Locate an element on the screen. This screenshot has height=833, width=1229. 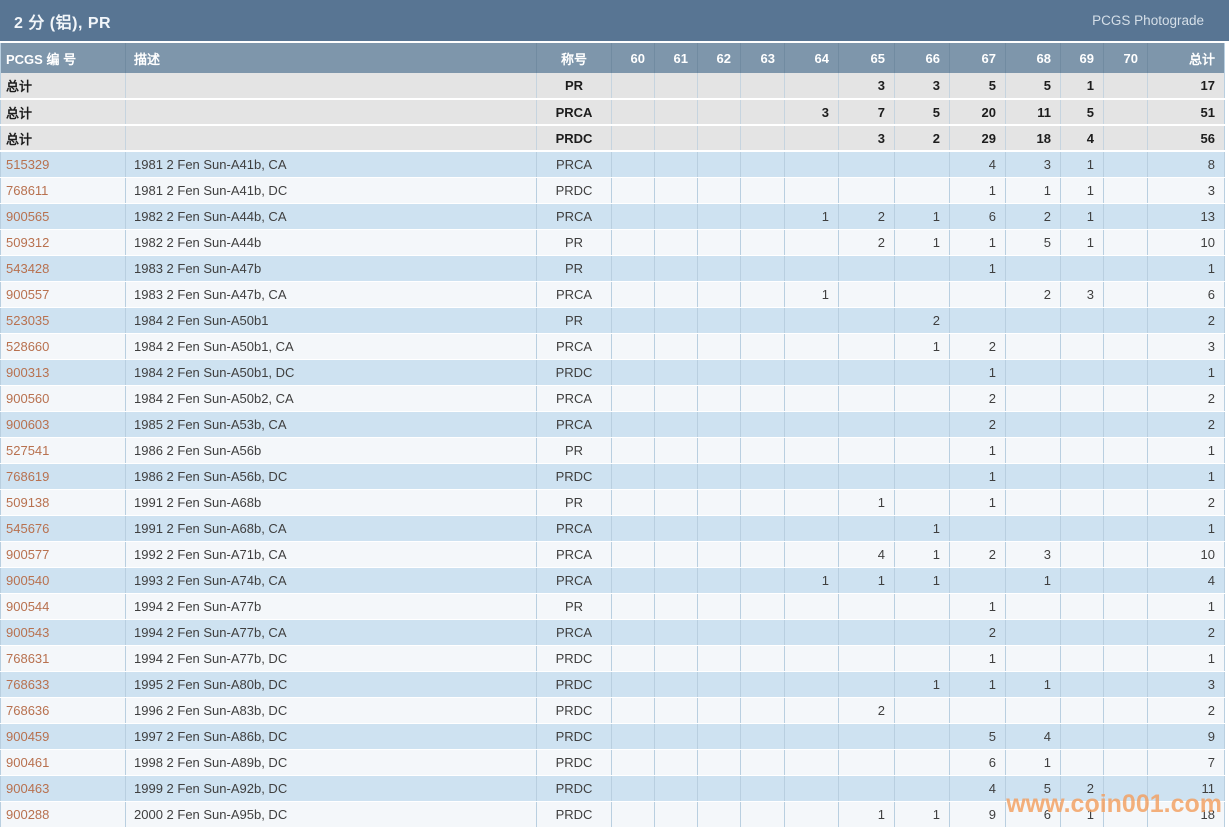
pcgs-number-link: 900543 is located at coordinates (28, 632).